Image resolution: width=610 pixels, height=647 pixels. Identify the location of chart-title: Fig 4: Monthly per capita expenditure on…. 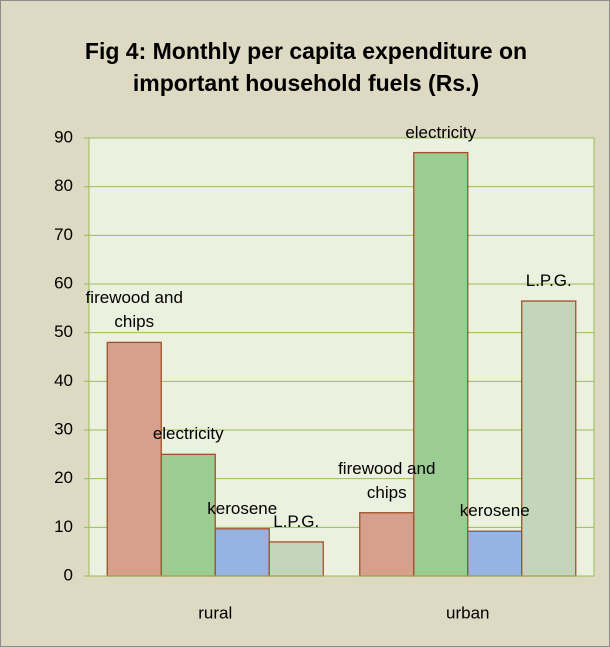
(306, 67).